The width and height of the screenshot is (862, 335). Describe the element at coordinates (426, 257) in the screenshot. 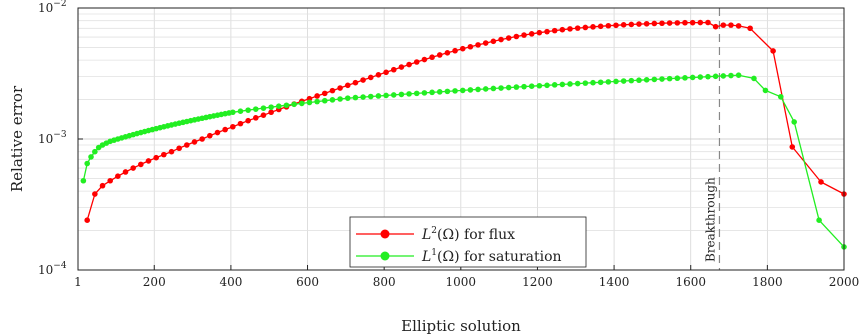

I see `legend-sat-main: L` at that location.